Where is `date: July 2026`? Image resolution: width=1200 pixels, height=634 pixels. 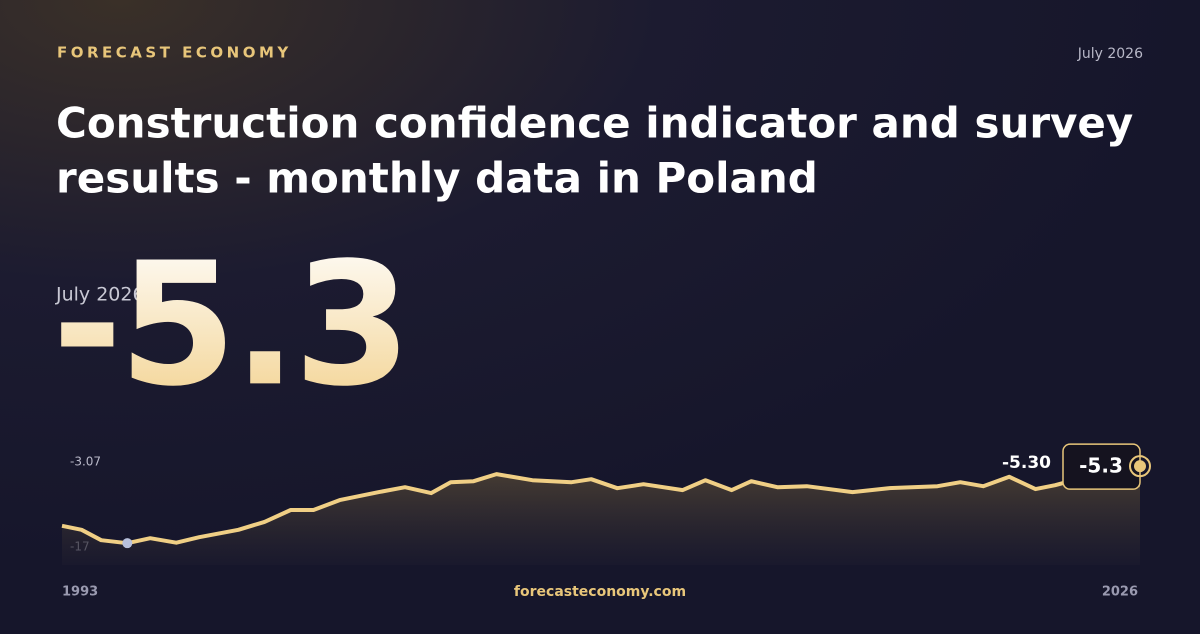
date: July 2026 is located at coordinates (1110, 54).